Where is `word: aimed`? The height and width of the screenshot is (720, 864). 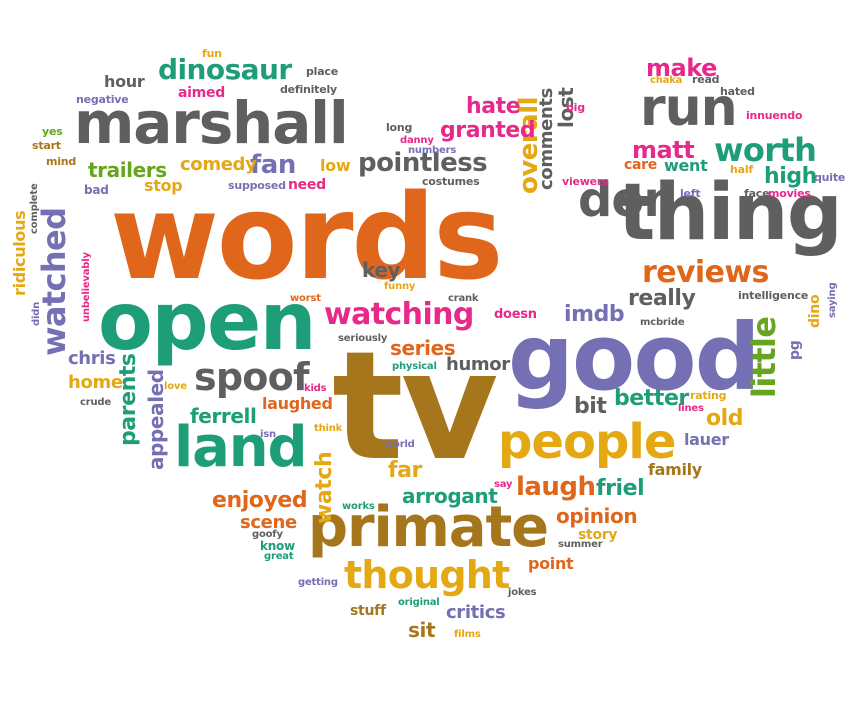
word: aimed is located at coordinates (201, 93).